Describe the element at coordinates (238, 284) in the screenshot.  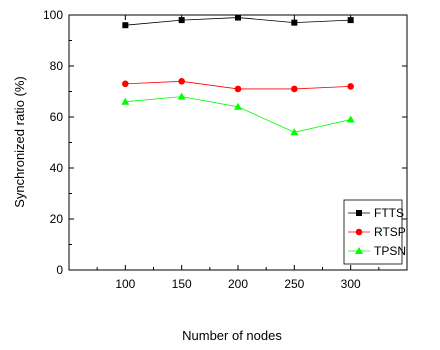
I see `x-tick-label: 200` at that location.